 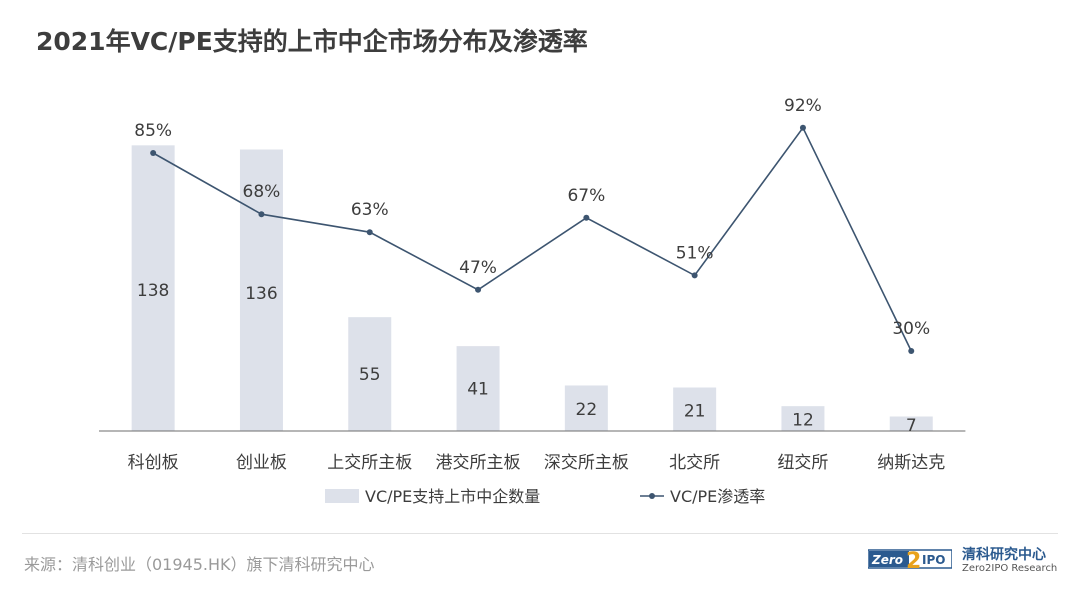 What do you see at coordinates (478, 268) in the screenshot?
I see `line-value-label: 47%` at bounding box center [478, 268].